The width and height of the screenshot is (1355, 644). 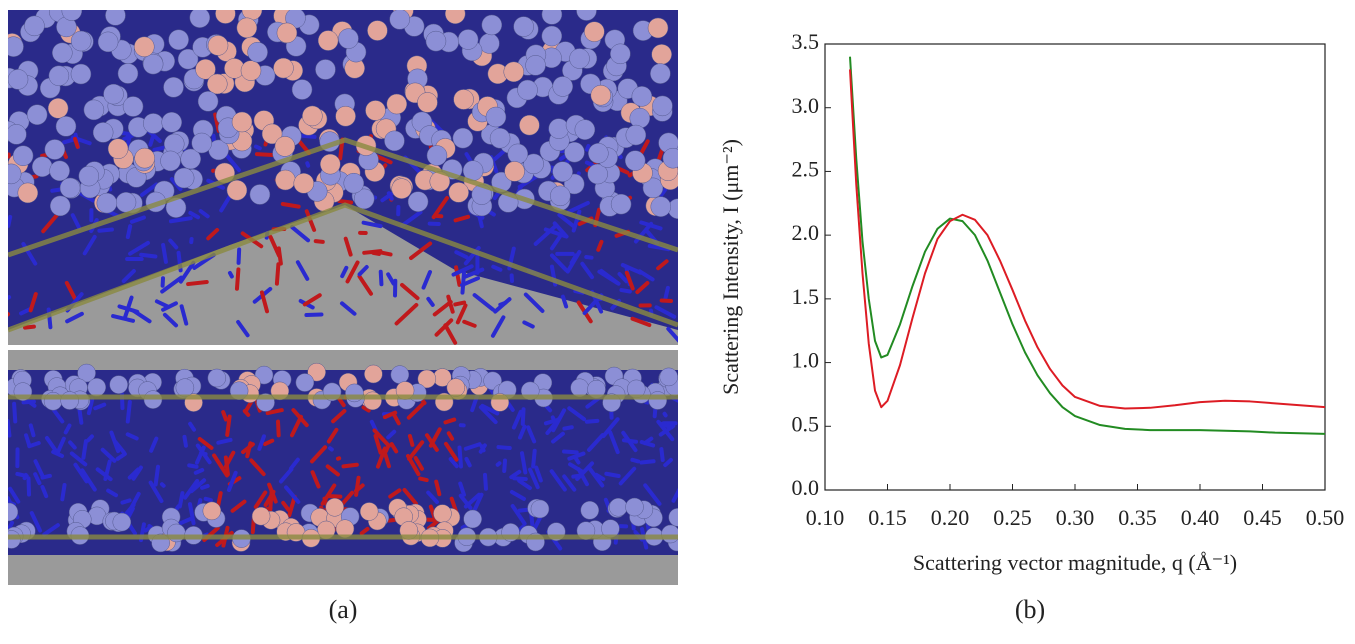 I want to click on x-tick-label: 0.15, so click(x=887, y=517).